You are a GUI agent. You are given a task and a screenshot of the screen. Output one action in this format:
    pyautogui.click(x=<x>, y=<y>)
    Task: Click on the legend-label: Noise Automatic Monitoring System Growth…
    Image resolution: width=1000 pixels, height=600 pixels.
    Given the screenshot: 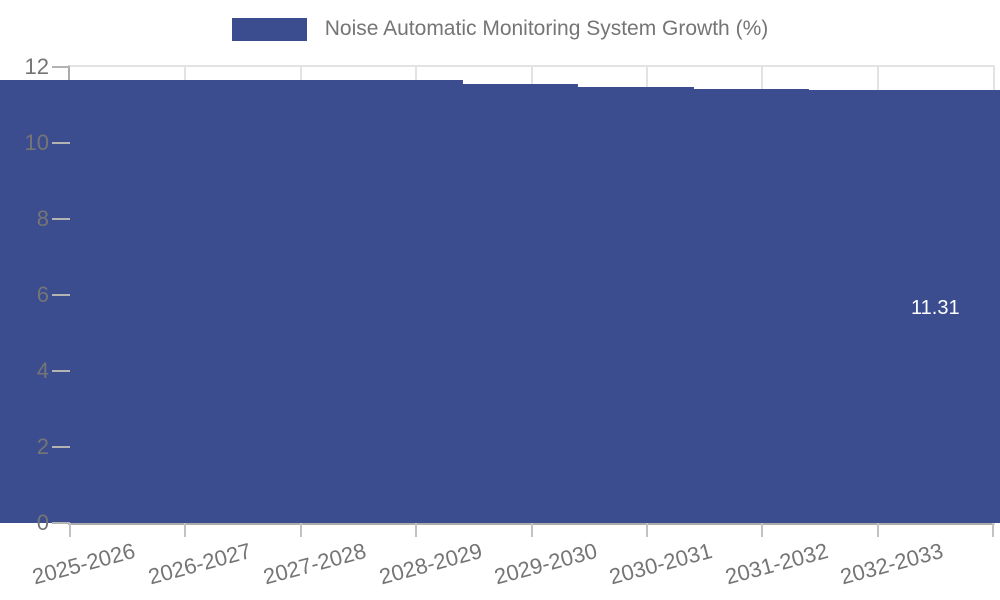 What is the action you would take?
    pyautogui.click(x=546, y=28)
    